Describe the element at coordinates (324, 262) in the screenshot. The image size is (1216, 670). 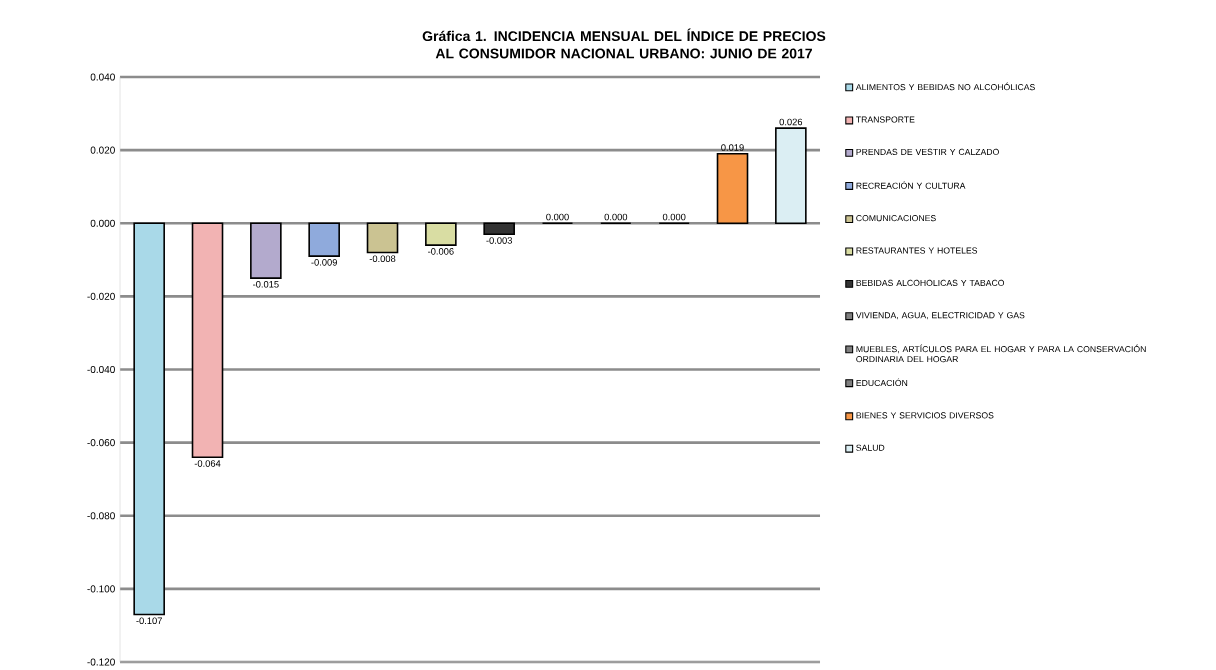
I see `data-label: -0.009` at that location.